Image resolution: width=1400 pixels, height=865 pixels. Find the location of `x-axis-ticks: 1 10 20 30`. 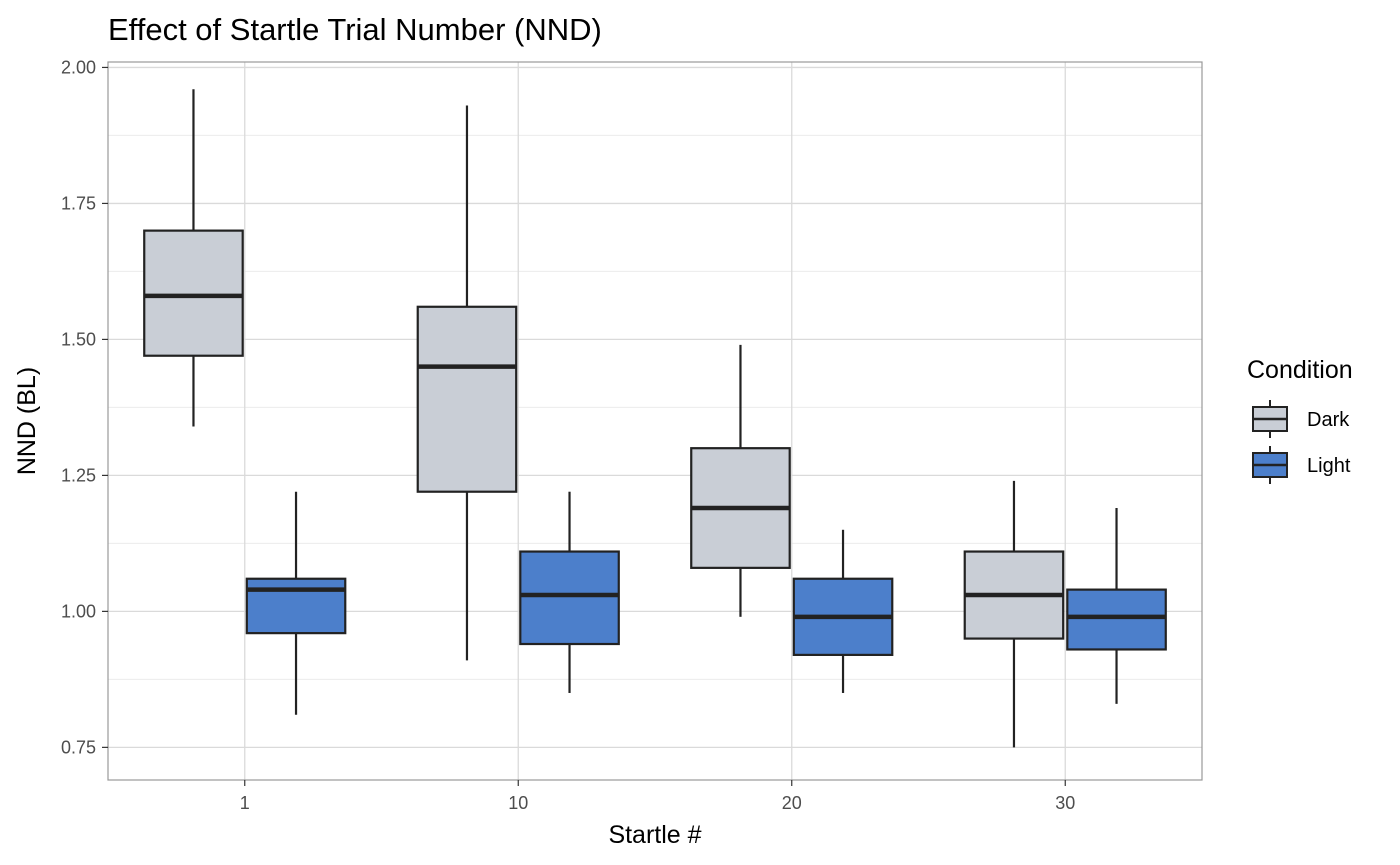

x-axis-ticks: 1 10 20 30 is located at coordinates (657, 796).